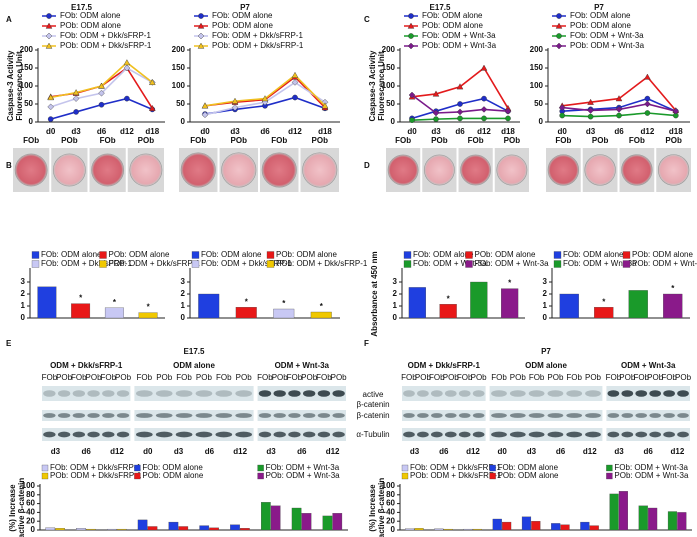 This screenshot has height=537, width=697. I want to click on panel-label: B, so click(9, 165).